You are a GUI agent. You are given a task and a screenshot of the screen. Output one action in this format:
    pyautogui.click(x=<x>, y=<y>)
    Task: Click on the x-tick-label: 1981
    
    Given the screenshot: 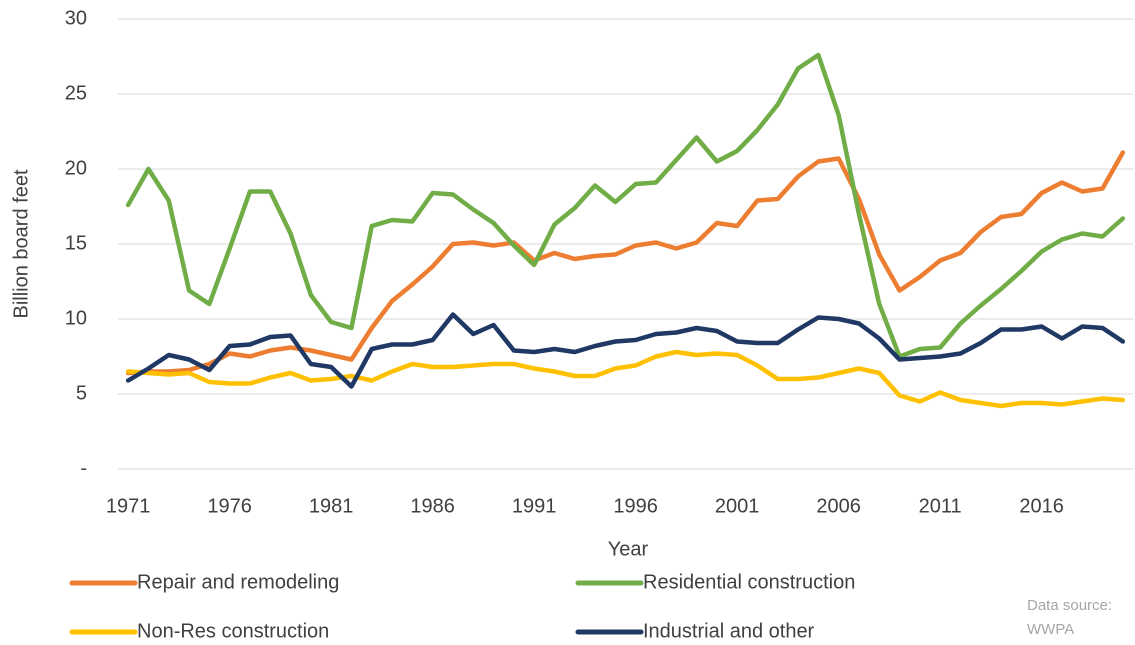 What is the action you would take?
    pyautogui.click(x=331, y=506)
    